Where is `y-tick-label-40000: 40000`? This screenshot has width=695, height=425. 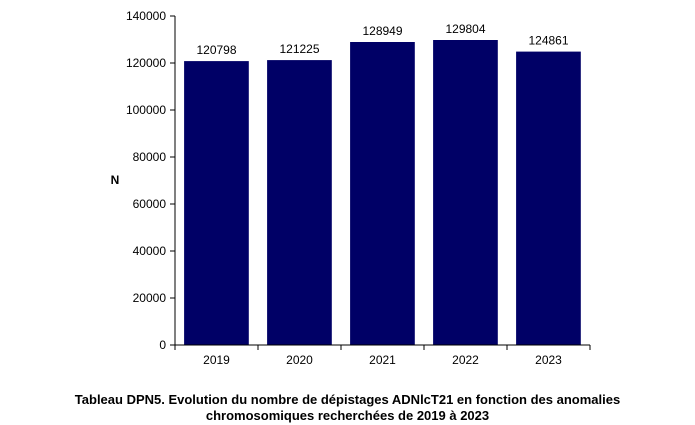
y-tick-label-40000: 40000 is located at coordinates (150, 251).